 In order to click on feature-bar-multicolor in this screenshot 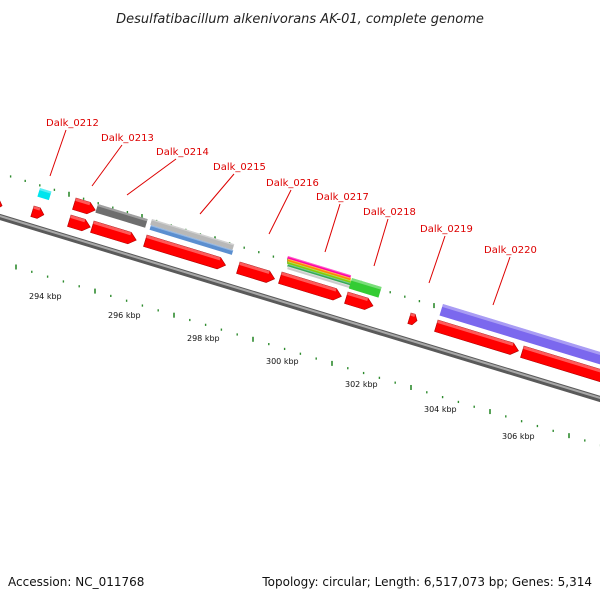, I will do `click(319, 272)`.